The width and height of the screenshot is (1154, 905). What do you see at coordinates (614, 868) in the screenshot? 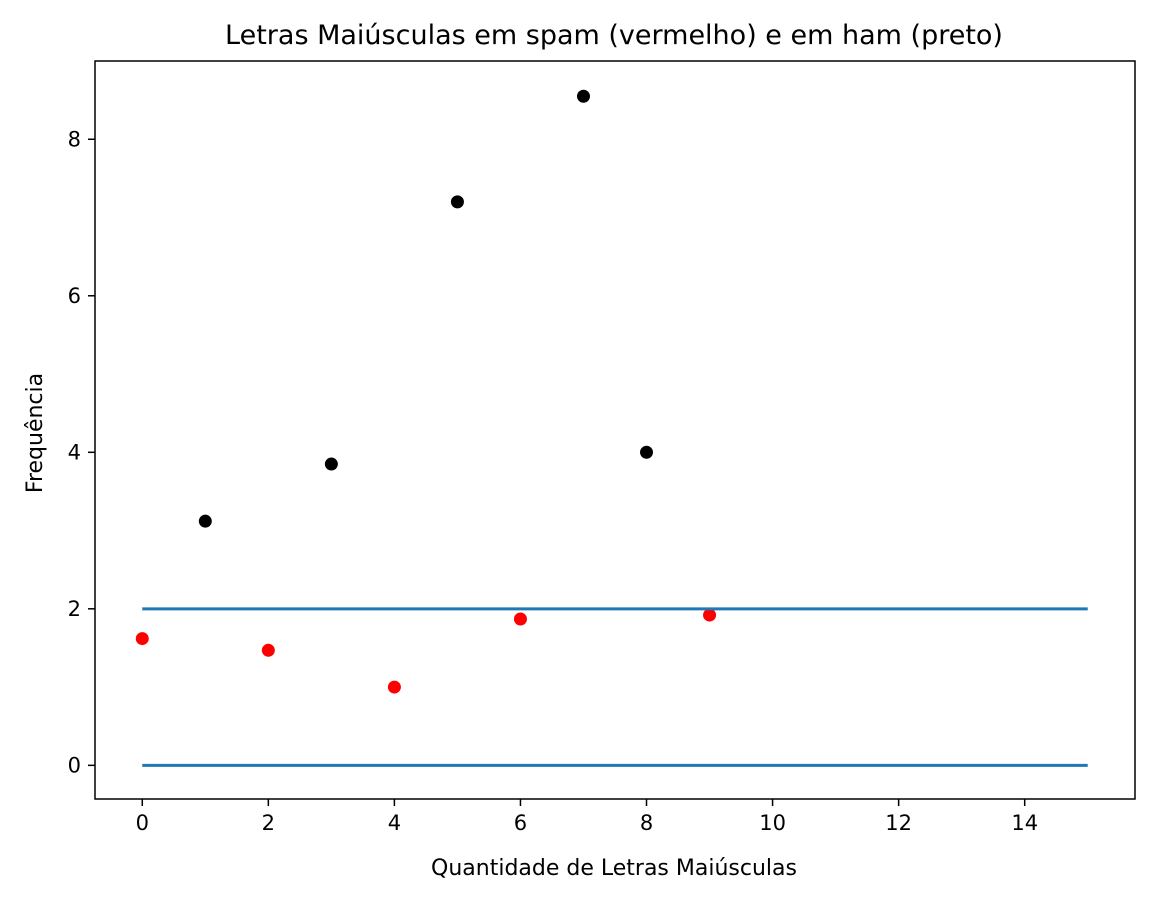
I see `x-axis-label: Quantidade de Letras Maiúsculas` at bounding box center [614, 868].